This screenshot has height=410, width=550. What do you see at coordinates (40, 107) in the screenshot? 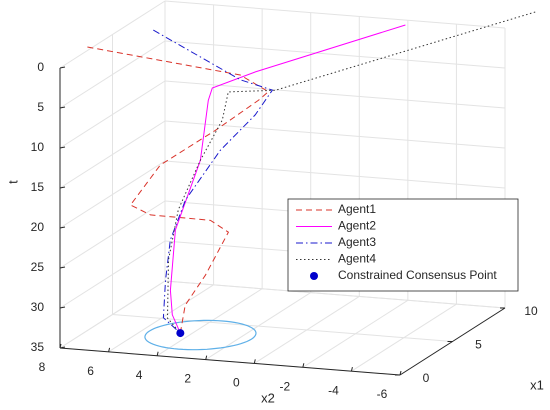
I see `t-tick-label: 5` at bounding box center [40, 107].